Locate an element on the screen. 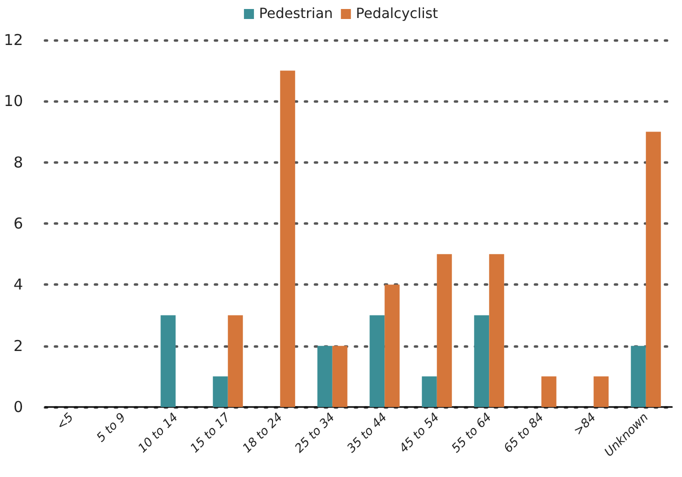 The width and height of the screenshot is (682, 477). x-tick-label: 45 to 54 is located at coordinates (419, 433).